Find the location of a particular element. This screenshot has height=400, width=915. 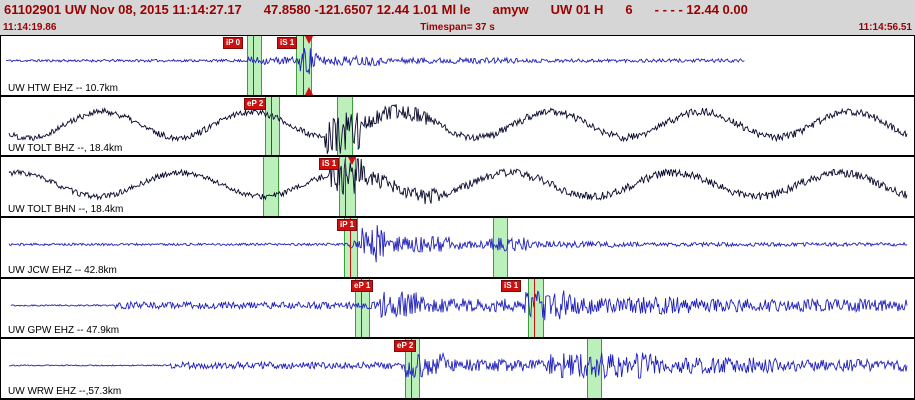

time-axis-bar: 11:14:19.86 Timespan= 37 s 11:14:56.51 is located at coordinates (457, 27).